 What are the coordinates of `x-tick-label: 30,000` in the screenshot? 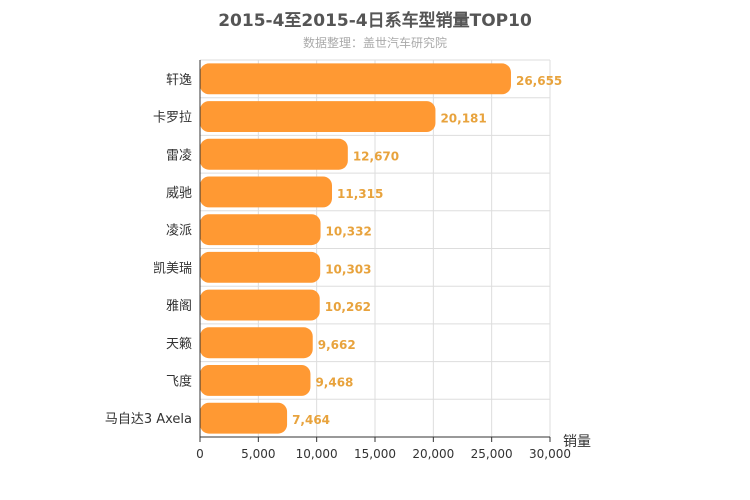 It's located at (550, 454).